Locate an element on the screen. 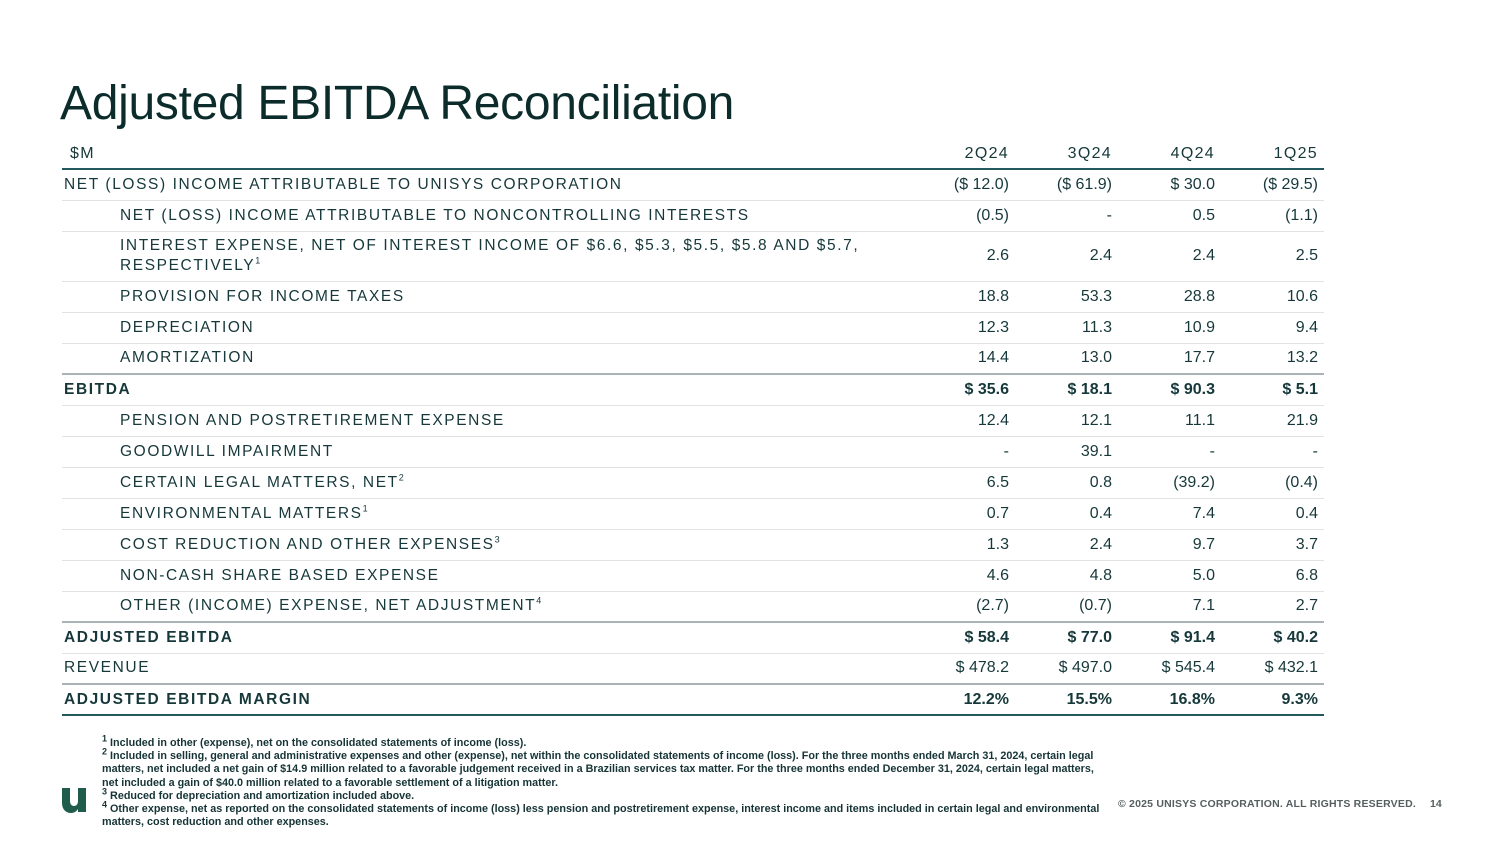  cell-value: ($ 12.0) is located at coordinates (963, 185).